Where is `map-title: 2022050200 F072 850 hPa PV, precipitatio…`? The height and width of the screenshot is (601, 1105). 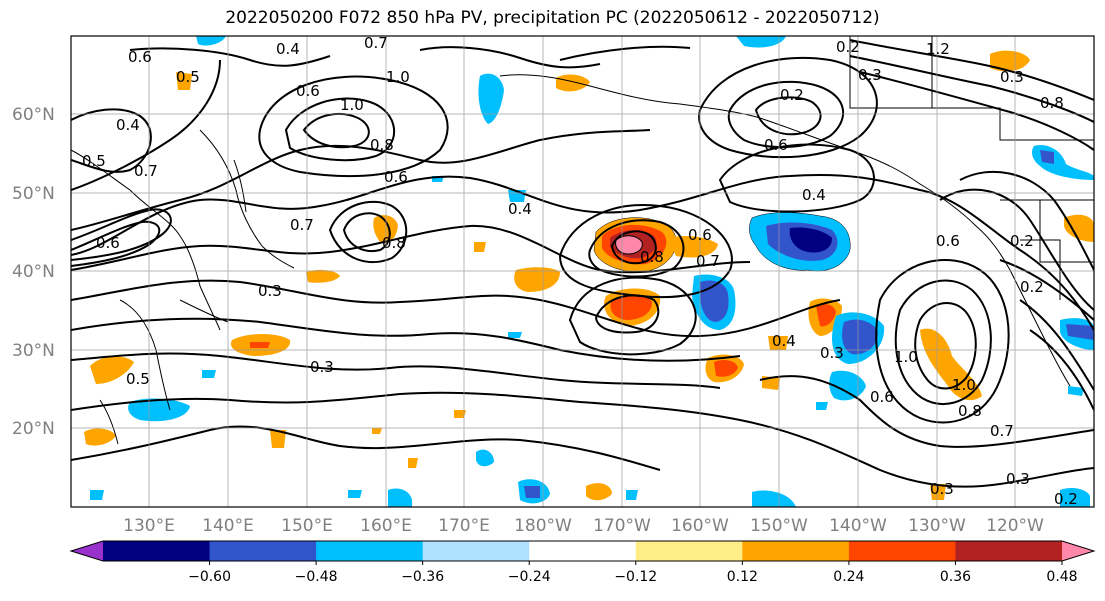
map-title: 2022050200 F072 850 hPa PV, precipitatio… is located at coordinates (552, 18).